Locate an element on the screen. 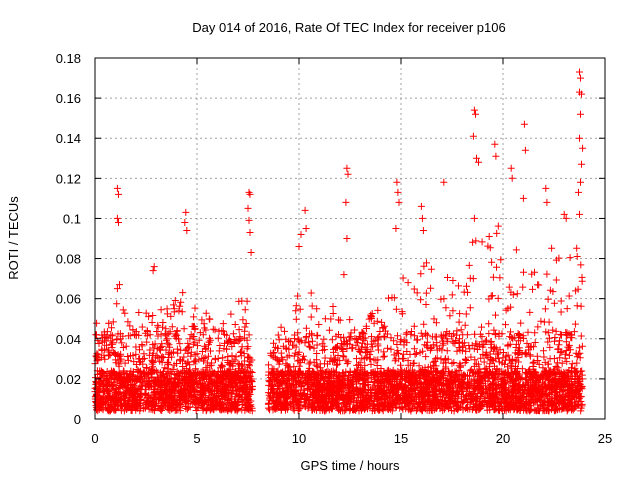 The height and width of the screenshot is (480, 640). y-tick-label: 0.08 is located at coordinates (68, 259).